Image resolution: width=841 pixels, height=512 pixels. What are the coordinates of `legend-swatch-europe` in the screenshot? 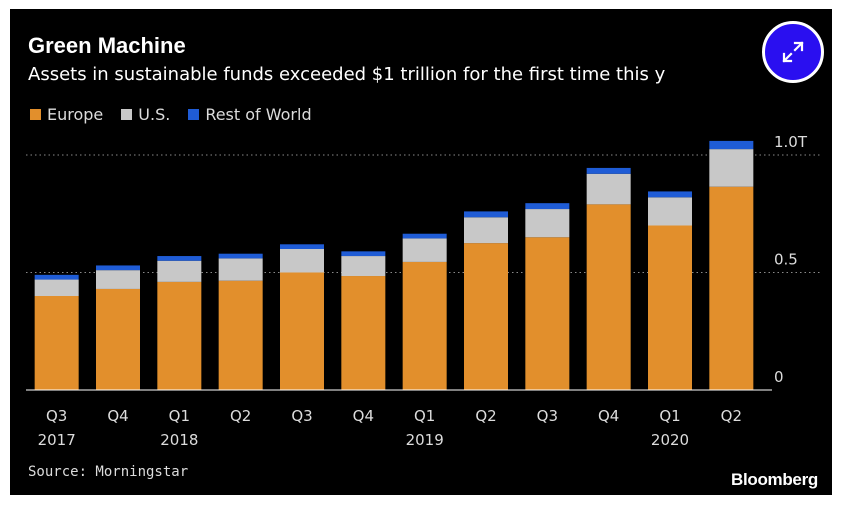 It's located at (35, 114).